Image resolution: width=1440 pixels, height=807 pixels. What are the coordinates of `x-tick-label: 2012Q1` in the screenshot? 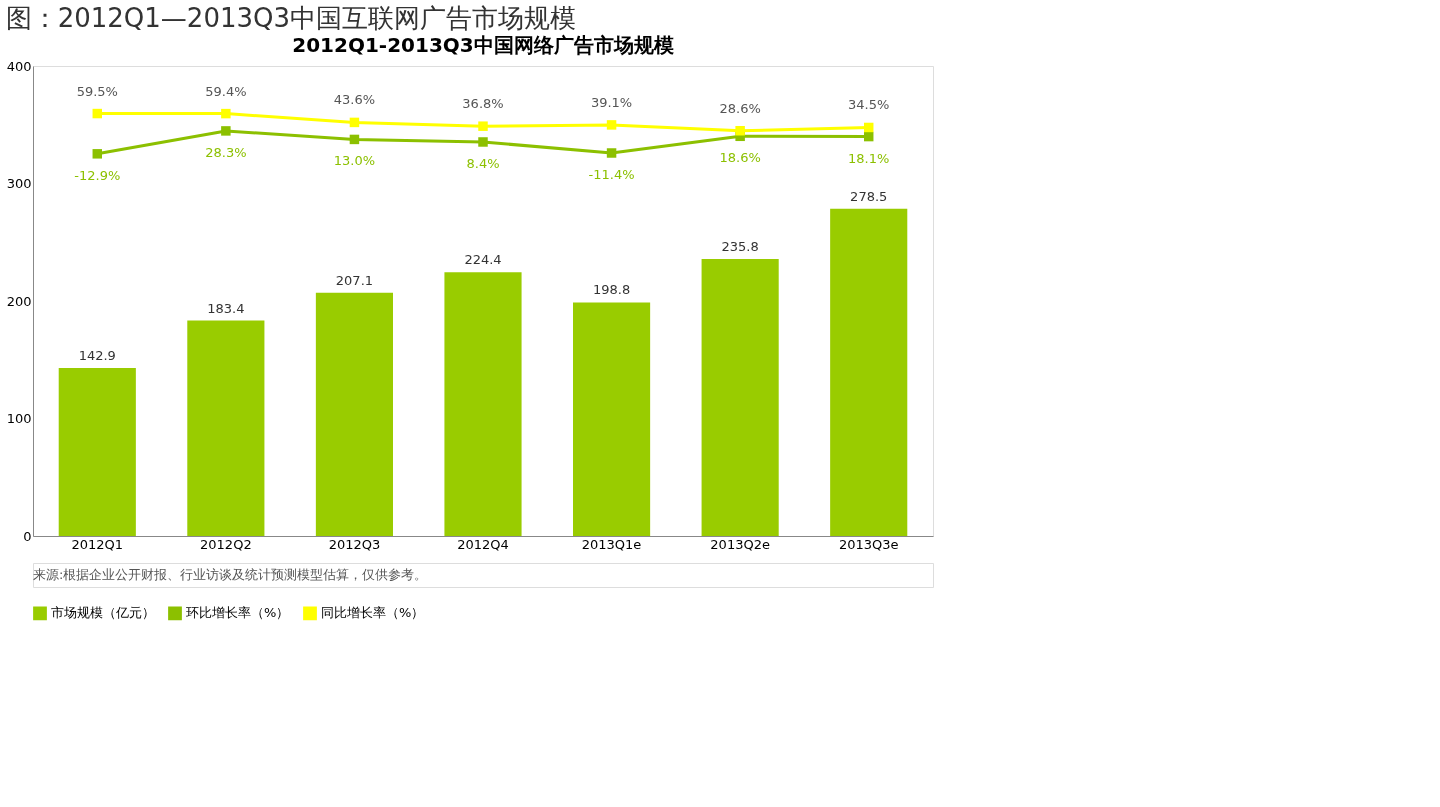 It's located at (97, 544).